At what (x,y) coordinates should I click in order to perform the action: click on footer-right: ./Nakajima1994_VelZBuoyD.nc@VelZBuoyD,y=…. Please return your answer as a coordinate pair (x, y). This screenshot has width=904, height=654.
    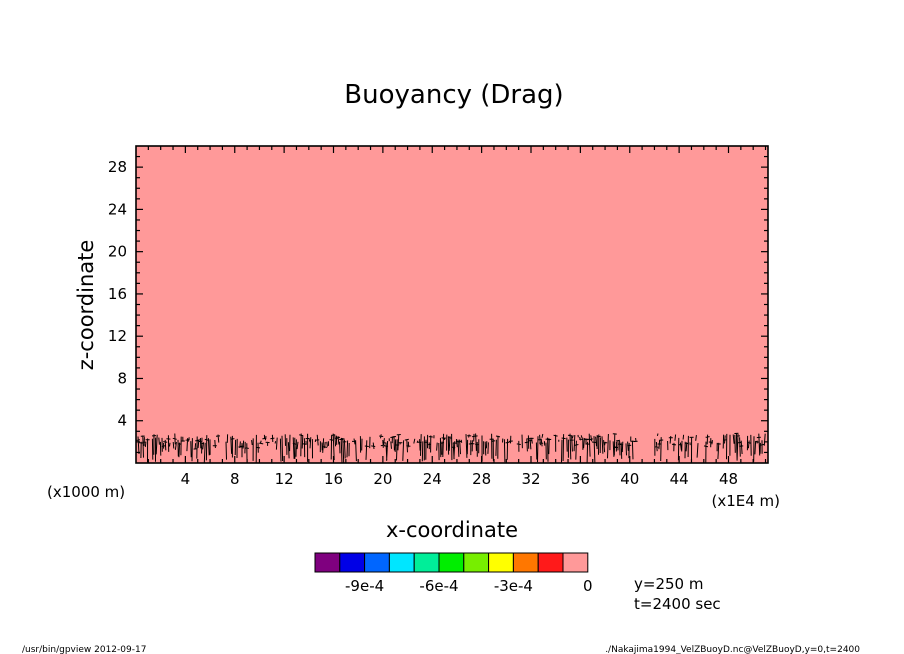
    Looking at the image, I should click on (732, 649).